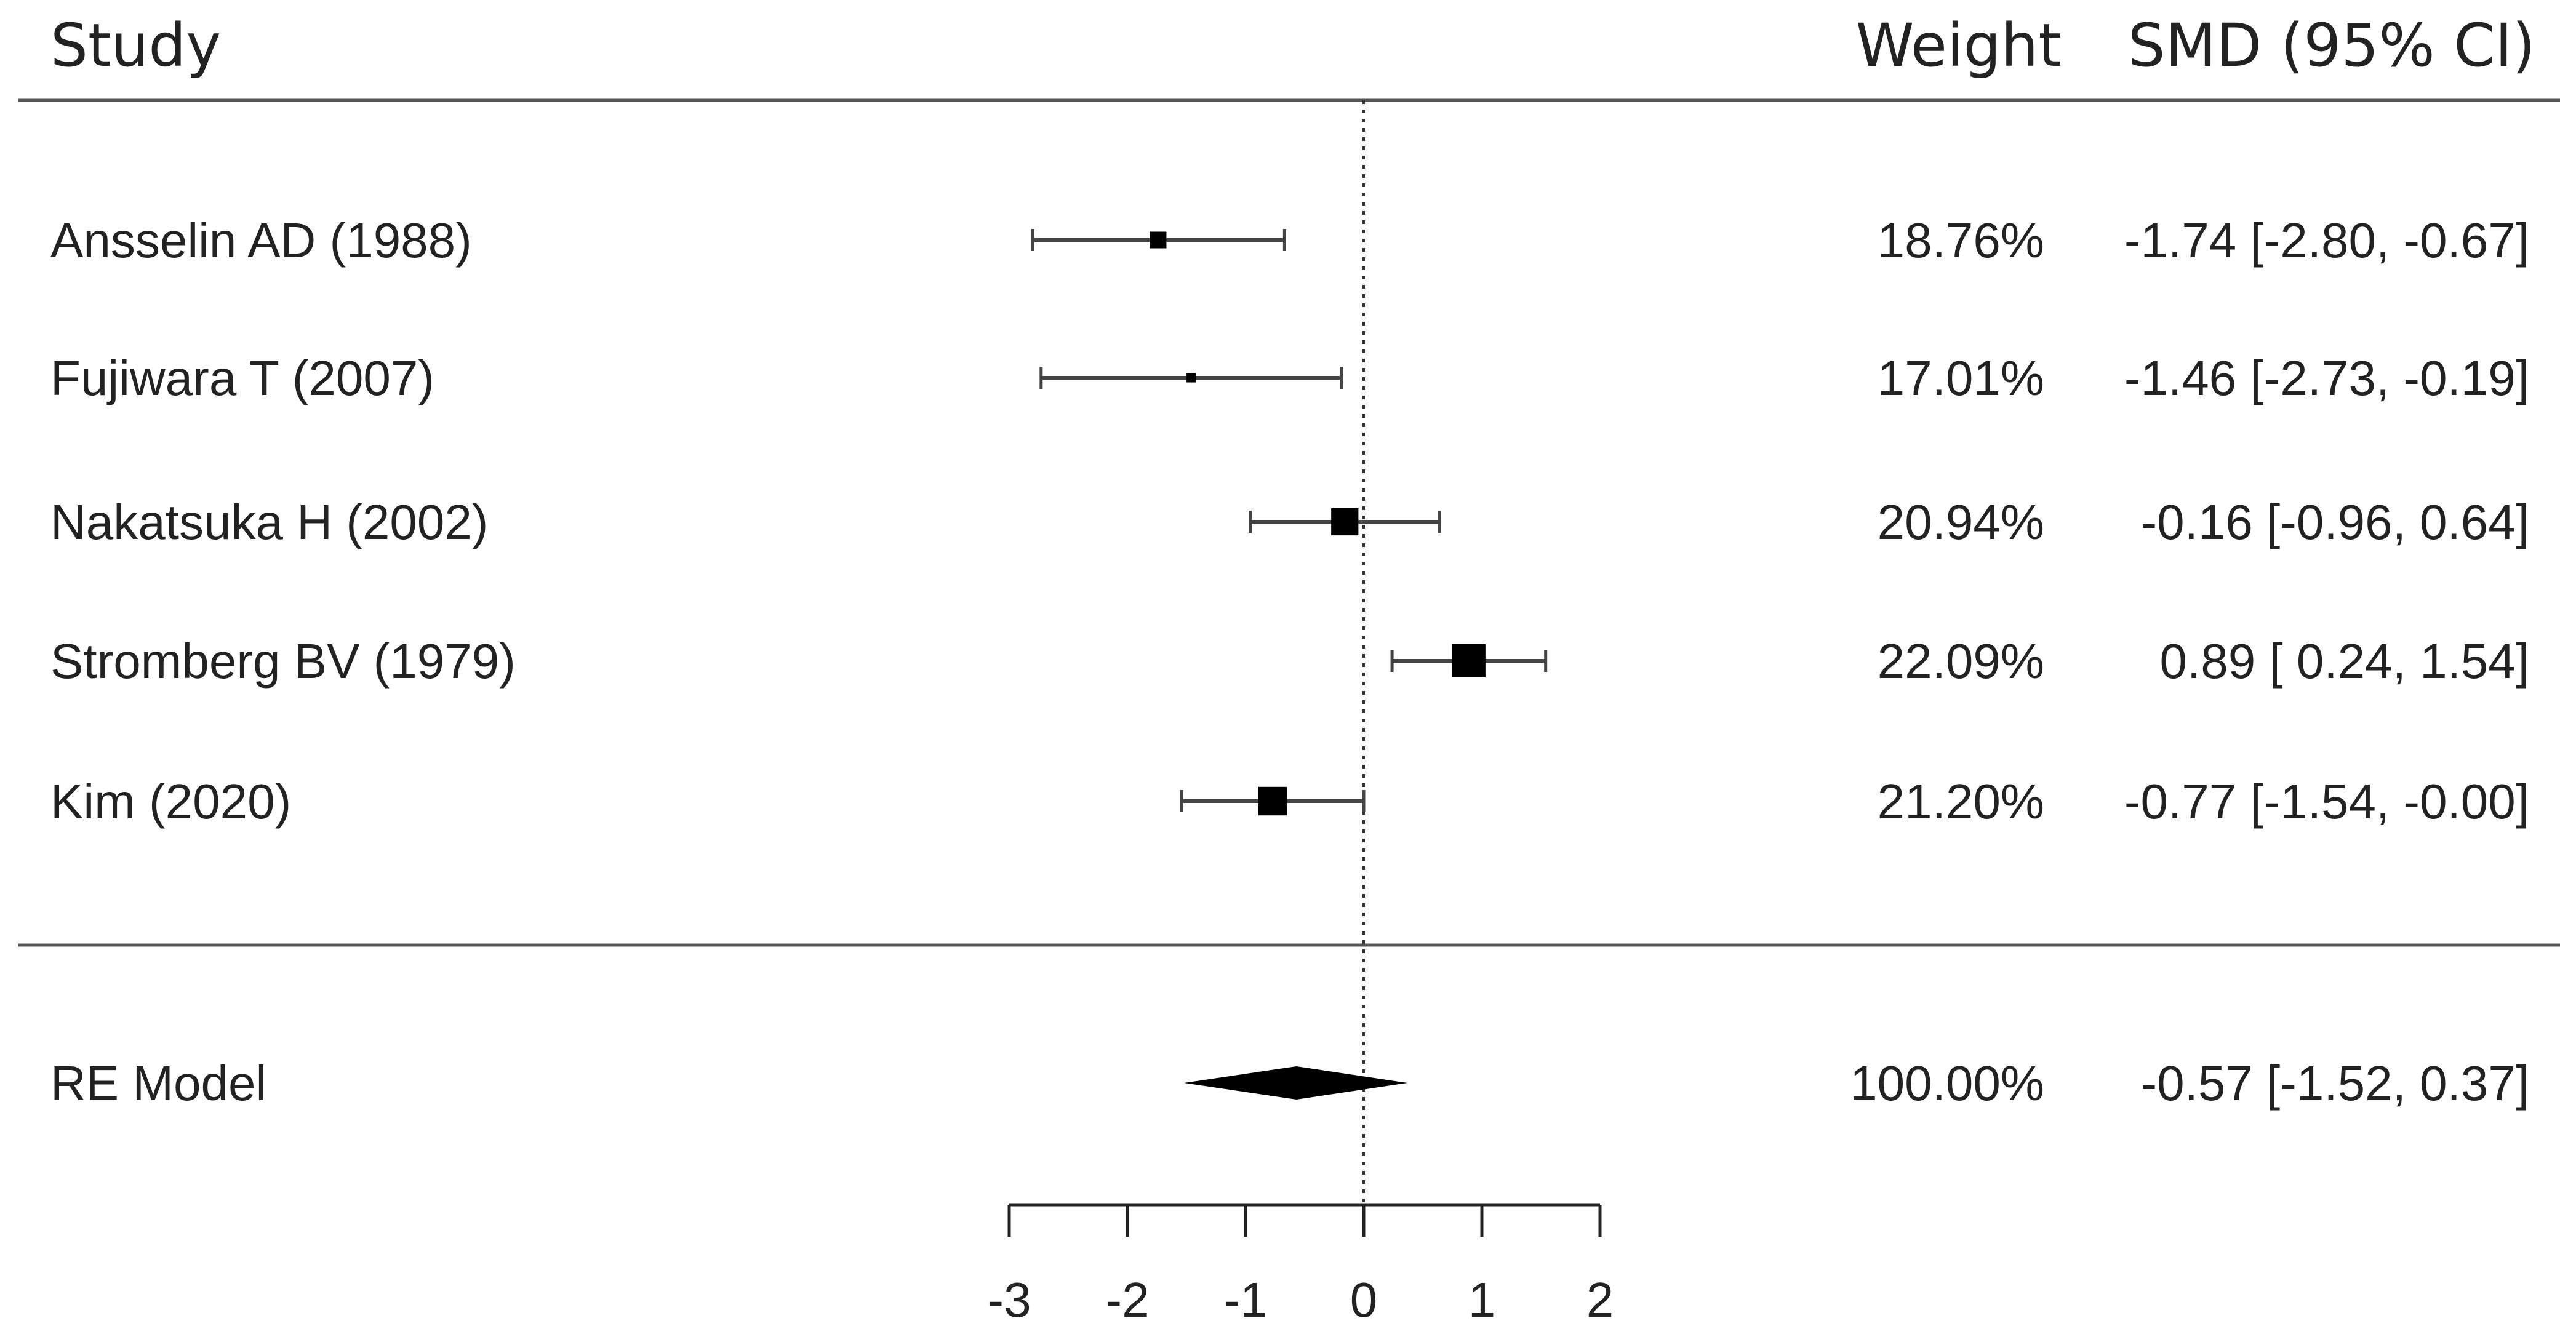 This screenshot has height=1334, width=2576. I want to click on study-weight: 17.01%, so click(1961, 378).